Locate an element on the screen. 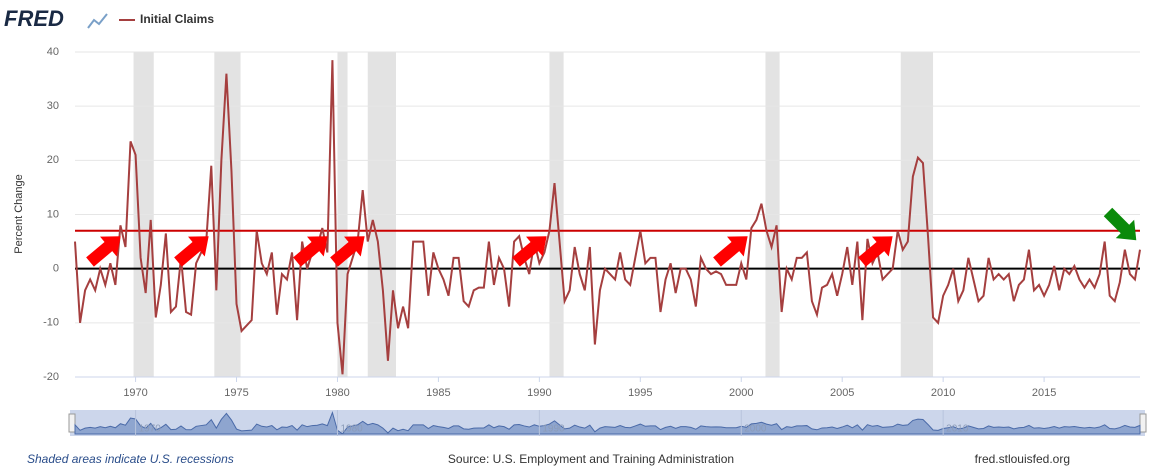  navigator-tick-label: 2010 is located at coordinates (957, 429).